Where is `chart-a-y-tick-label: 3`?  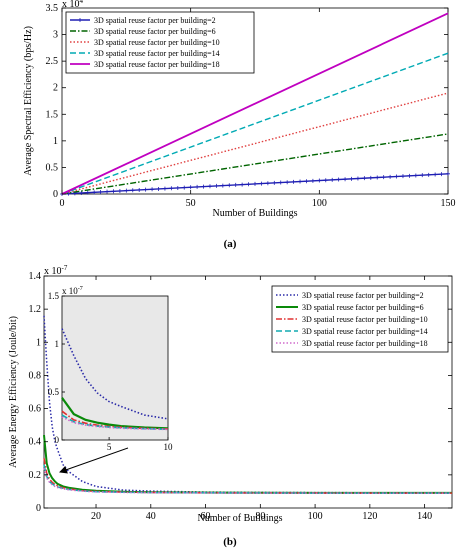 chart-a-y-tick-label: 3 is located at coordinates (55, 35).